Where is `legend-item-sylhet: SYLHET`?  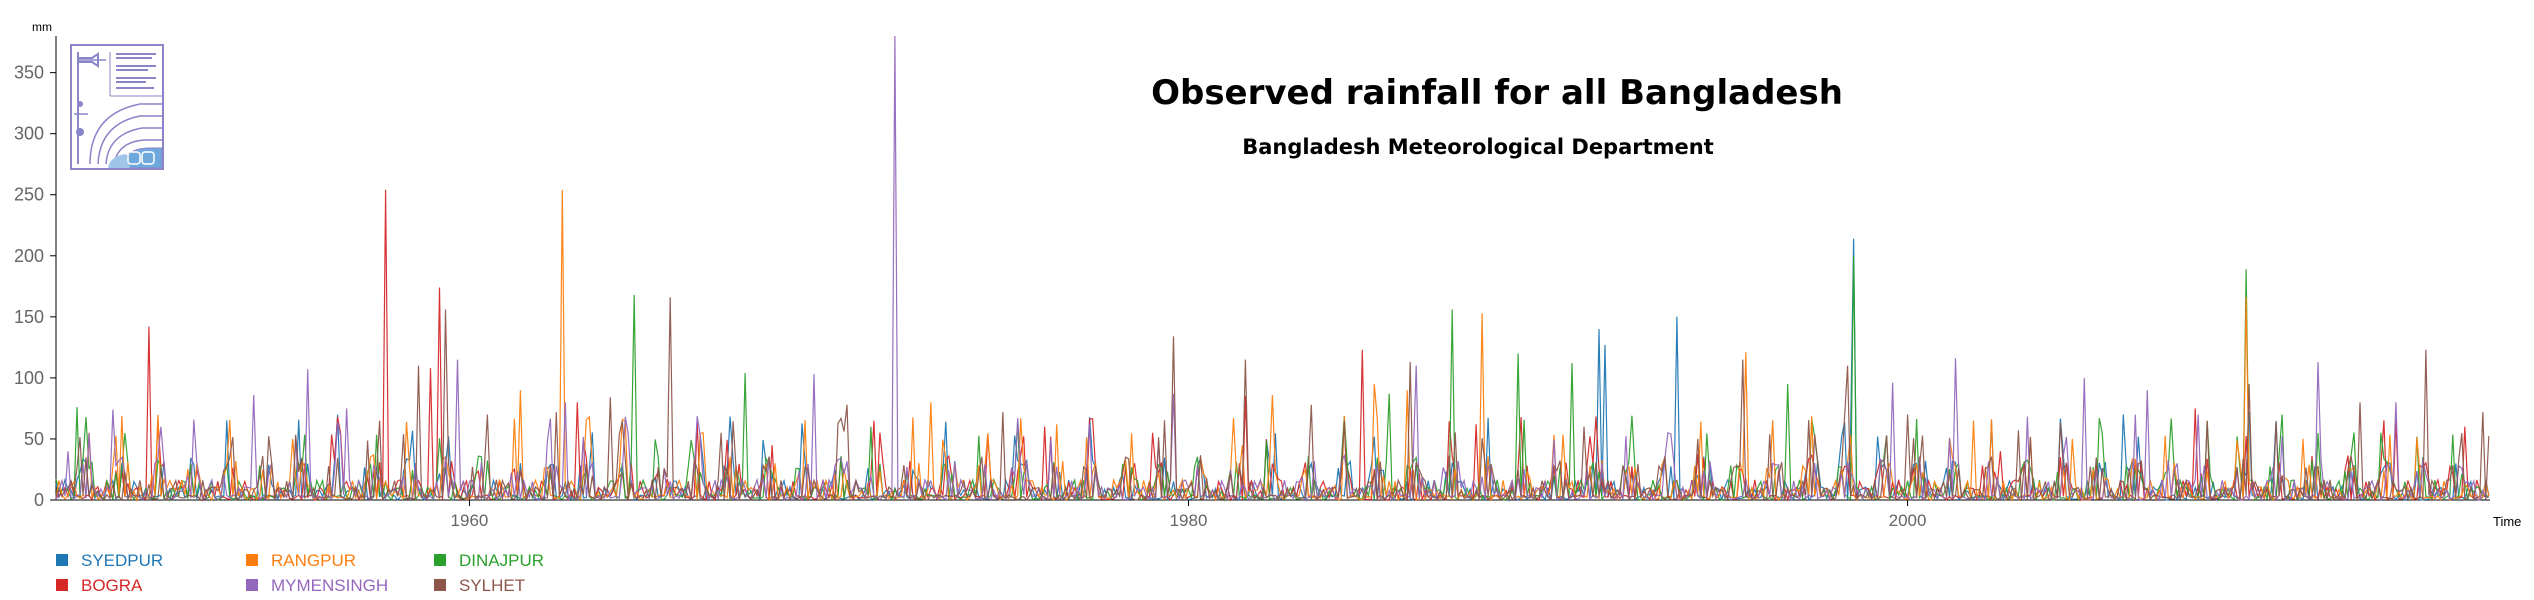
legend-item-sylhet: SYLHET is located at coordinates (492, 585).